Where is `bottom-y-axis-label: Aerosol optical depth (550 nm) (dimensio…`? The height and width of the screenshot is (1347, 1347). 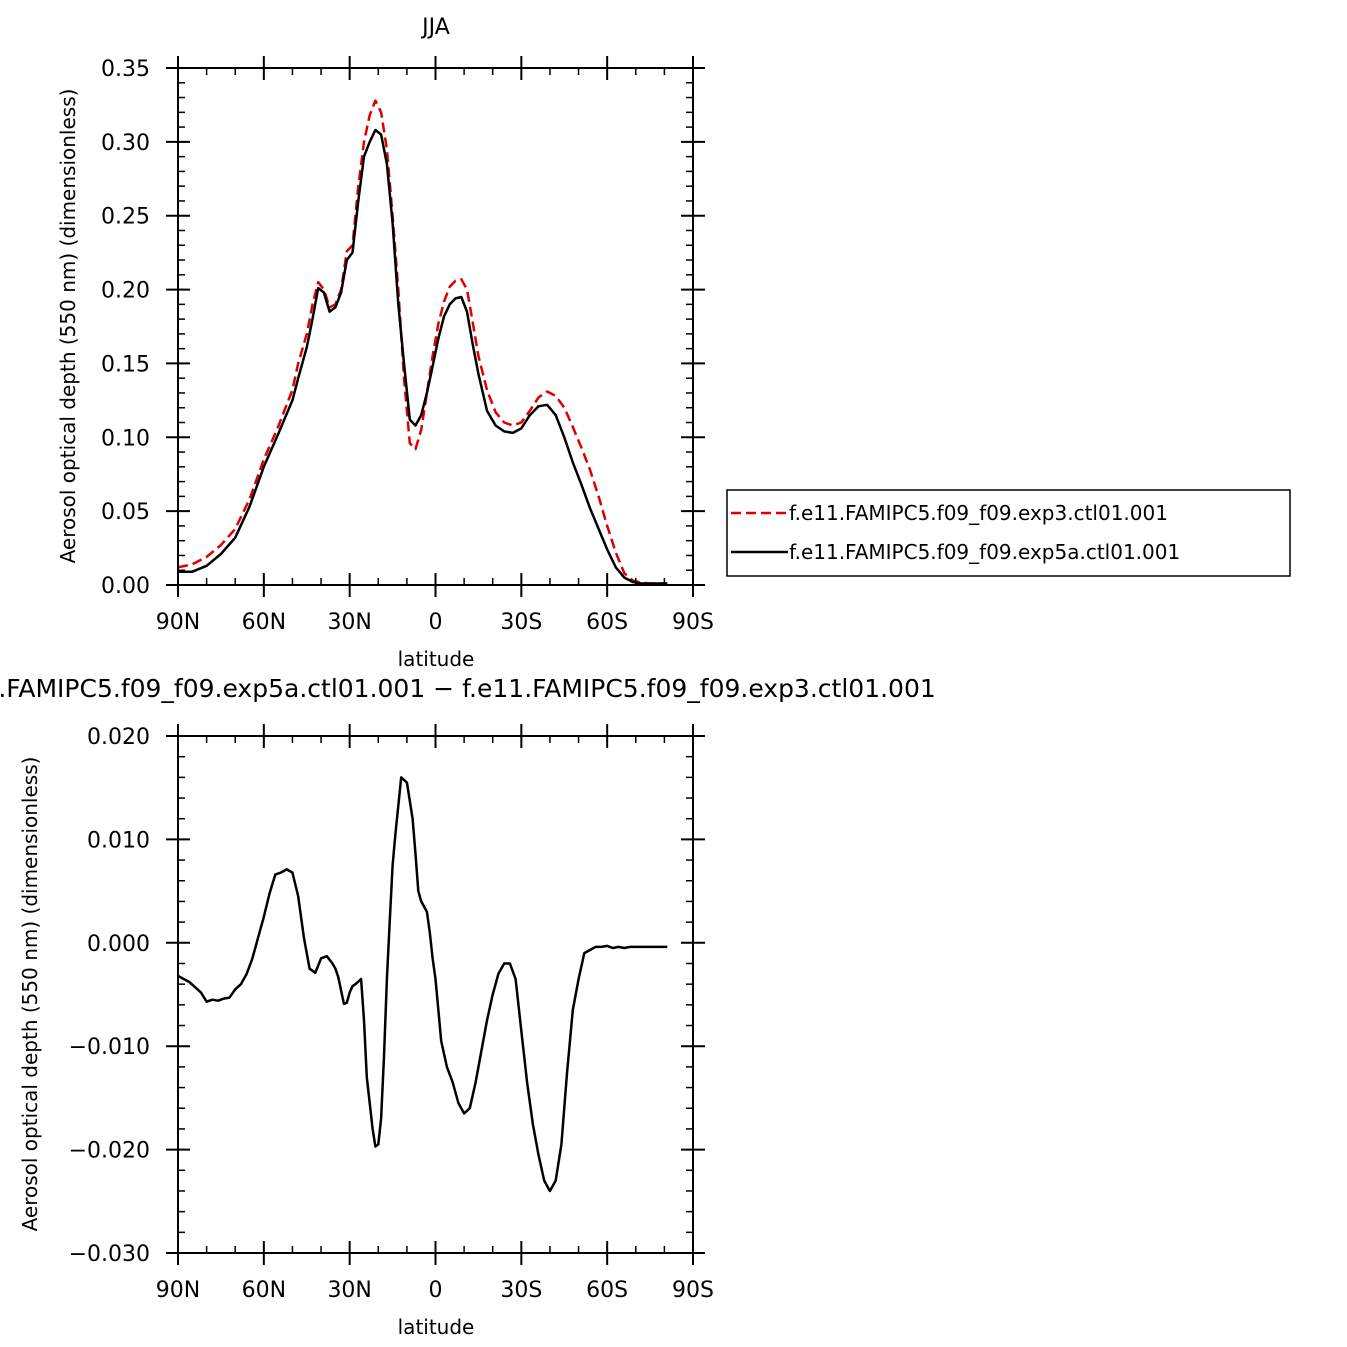 bottom-y-axis-label: Aerosol optical depth (550 nm) (dimensio… is located at coordinates (30, 994).